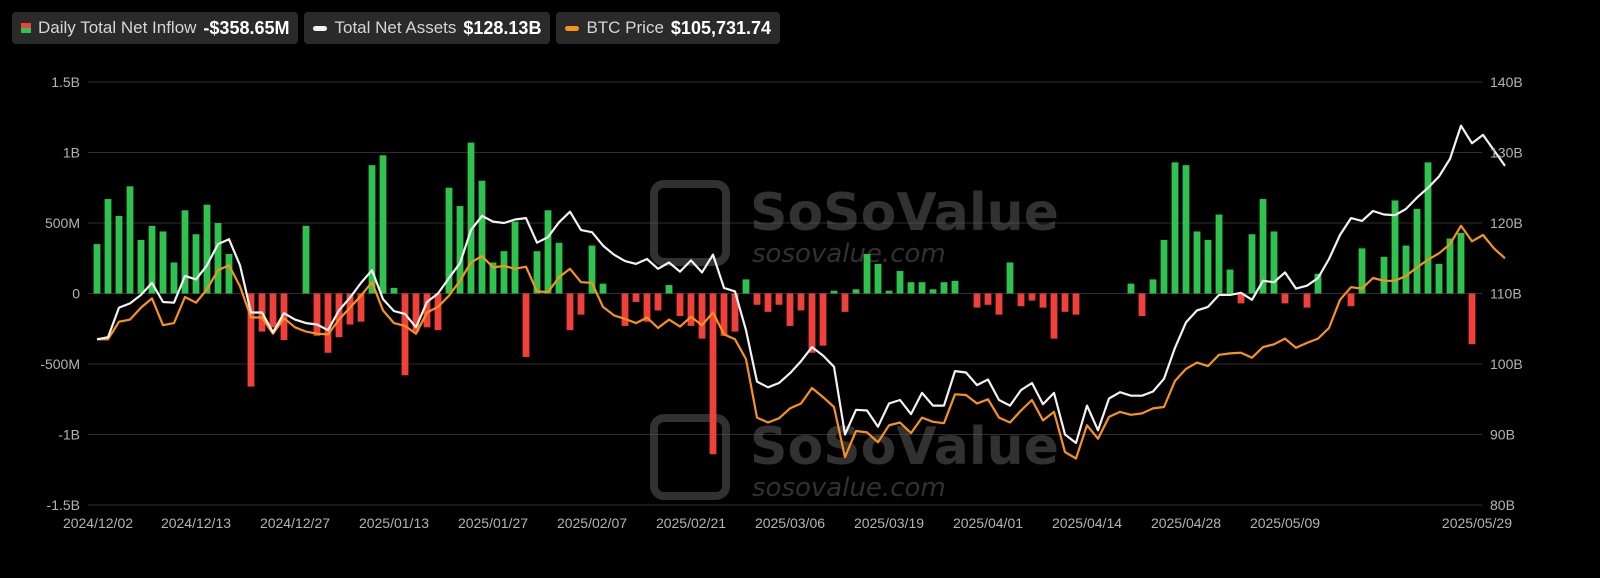  What do you see at coordinates (592, 523) in the screenshot?
I see `x-axis-tick: 2025/02/07` at bounding box center [592, 523].